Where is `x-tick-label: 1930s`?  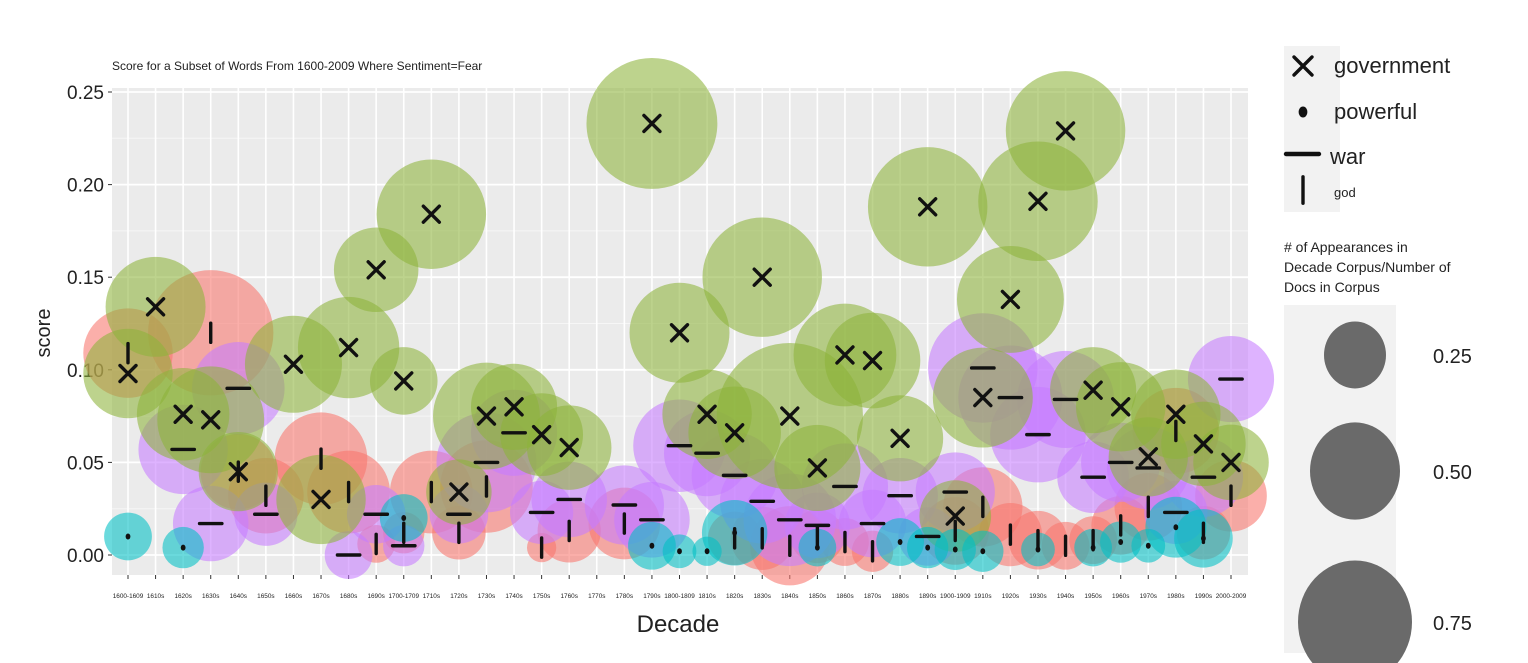
x-tick-label: 1930s is located at coordinates (1037, 596).